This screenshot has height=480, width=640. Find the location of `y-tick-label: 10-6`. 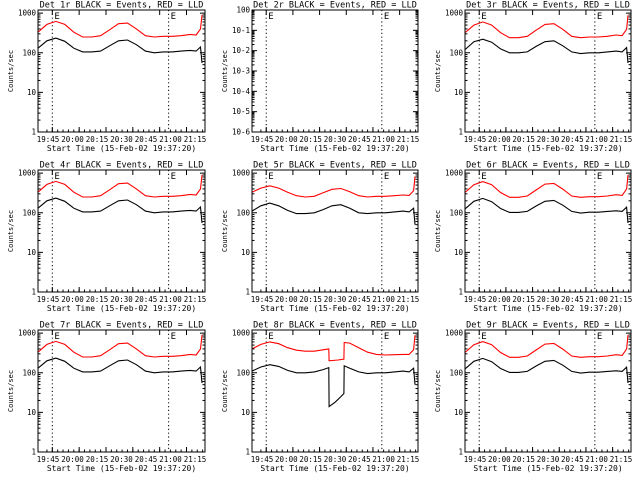

y-tick-label: 10-6 is located at coordinates (241, 132).